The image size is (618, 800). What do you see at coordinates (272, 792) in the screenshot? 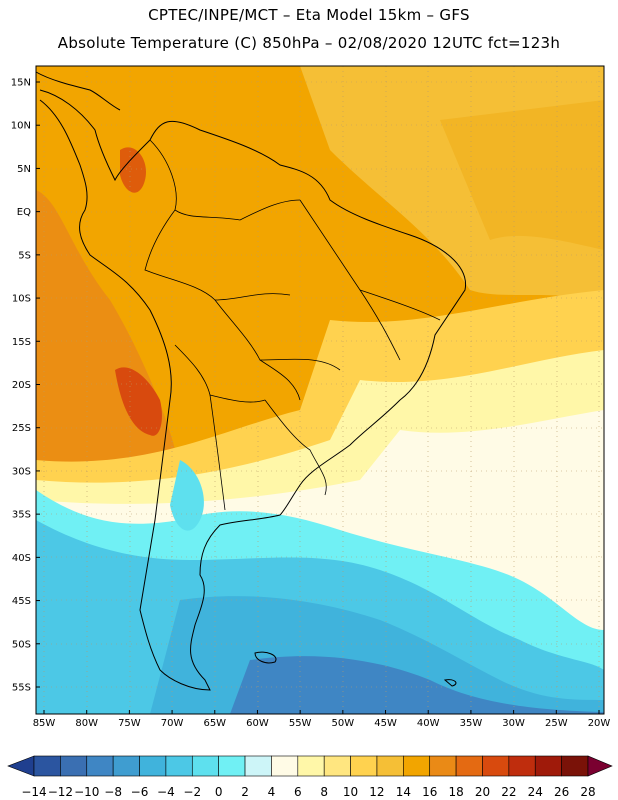
I see `colorbar-tick-label: 4` at bounding box center [272, 792].